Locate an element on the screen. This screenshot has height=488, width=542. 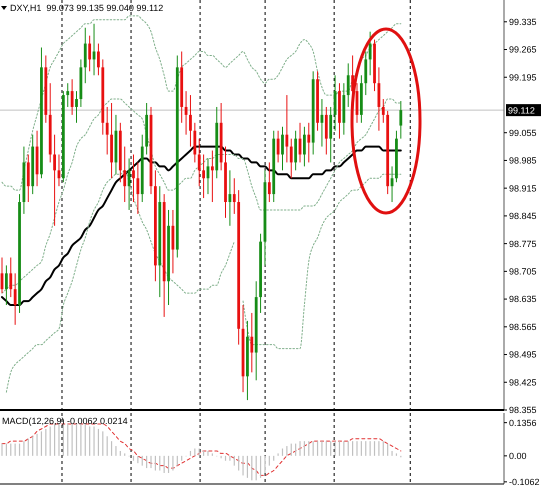
chart-title: MACD(12,26,9) -0.0062 0.0214 is located at coordinates (65, 421).